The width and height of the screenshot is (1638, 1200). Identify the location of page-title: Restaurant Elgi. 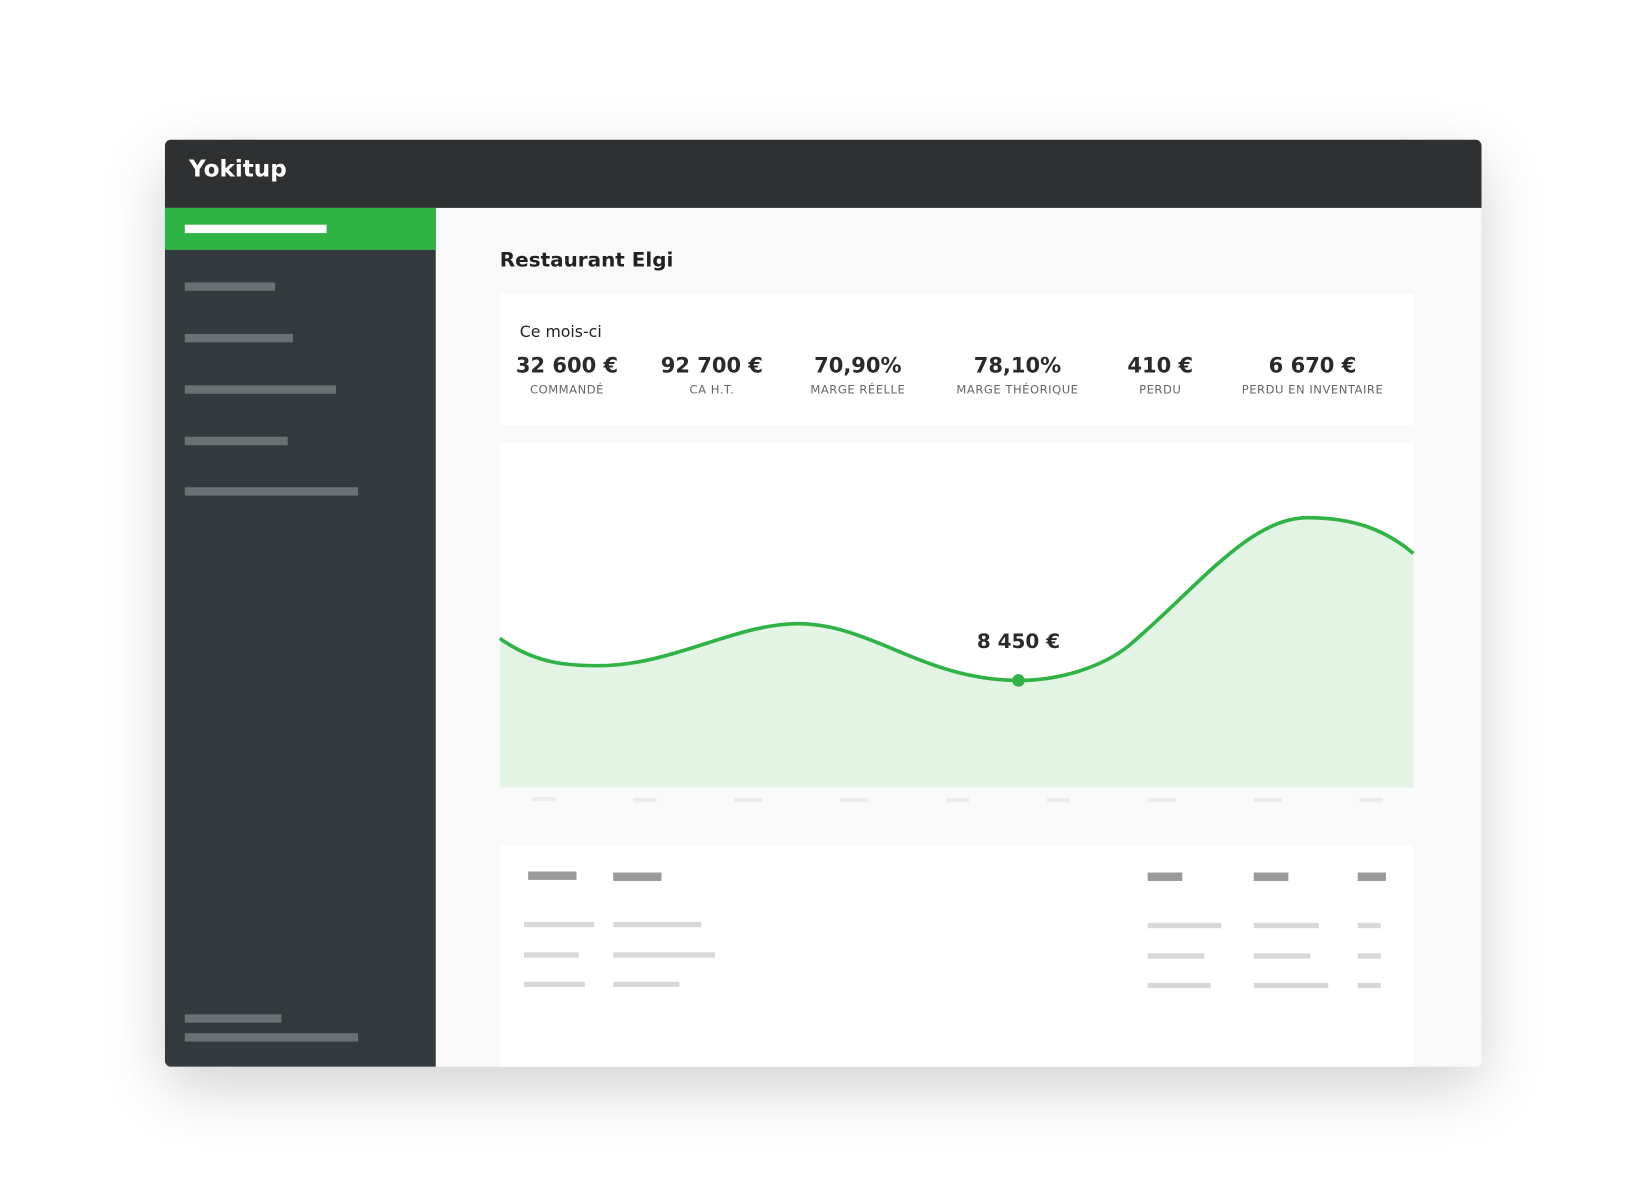
(586, 260).